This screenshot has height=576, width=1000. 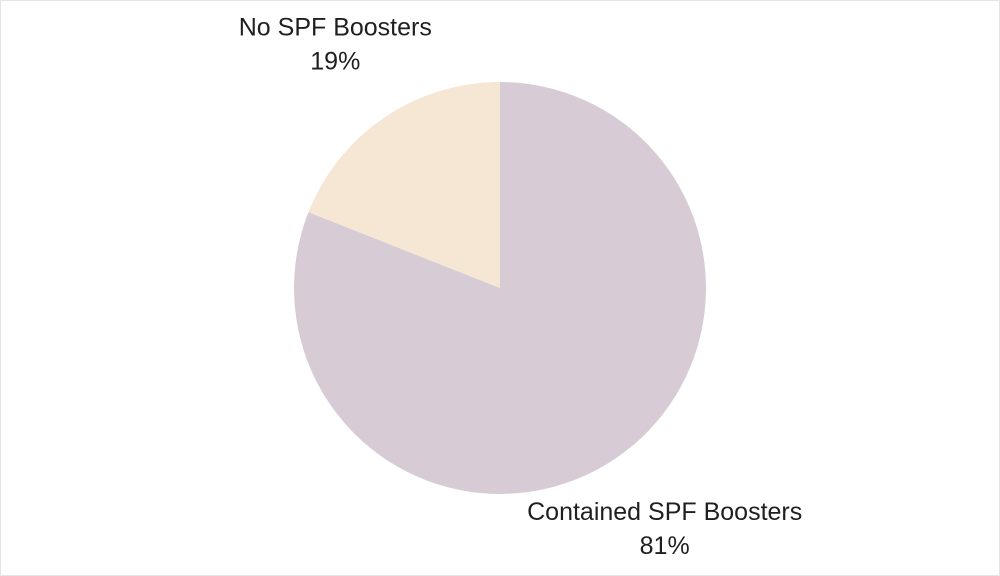 What do you see at coordinates (335, 27) in the screenshot?
I see `slice-label: No SPF Boosters` at bounding box center [335, 27].